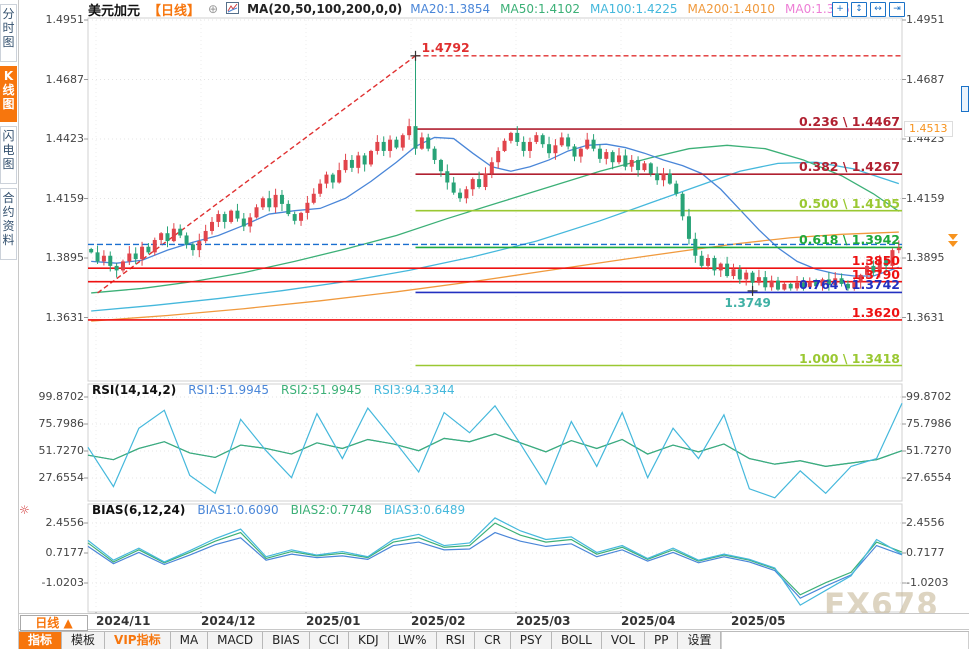 This screenshot has height=649, width=969. Describe the element at coordinates (8, 155) in the screenshot. I see `sidebar-tab-2: 闪电图` at that location.